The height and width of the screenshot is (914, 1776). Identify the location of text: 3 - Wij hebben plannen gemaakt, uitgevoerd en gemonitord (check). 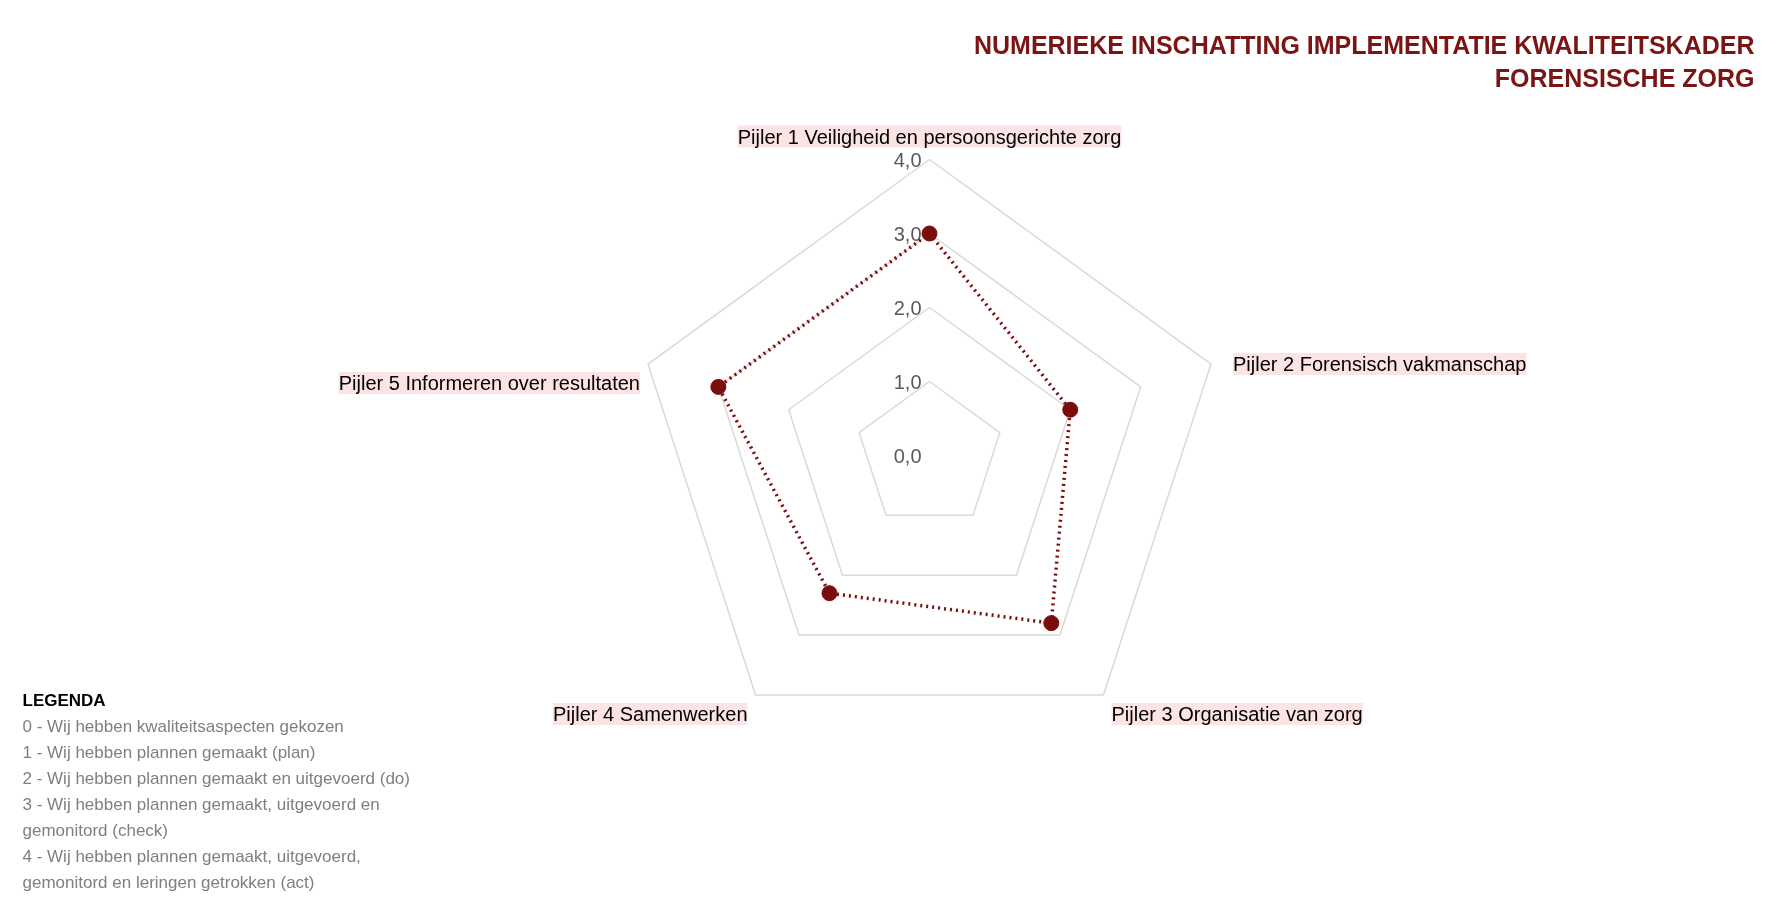
(201, 817).